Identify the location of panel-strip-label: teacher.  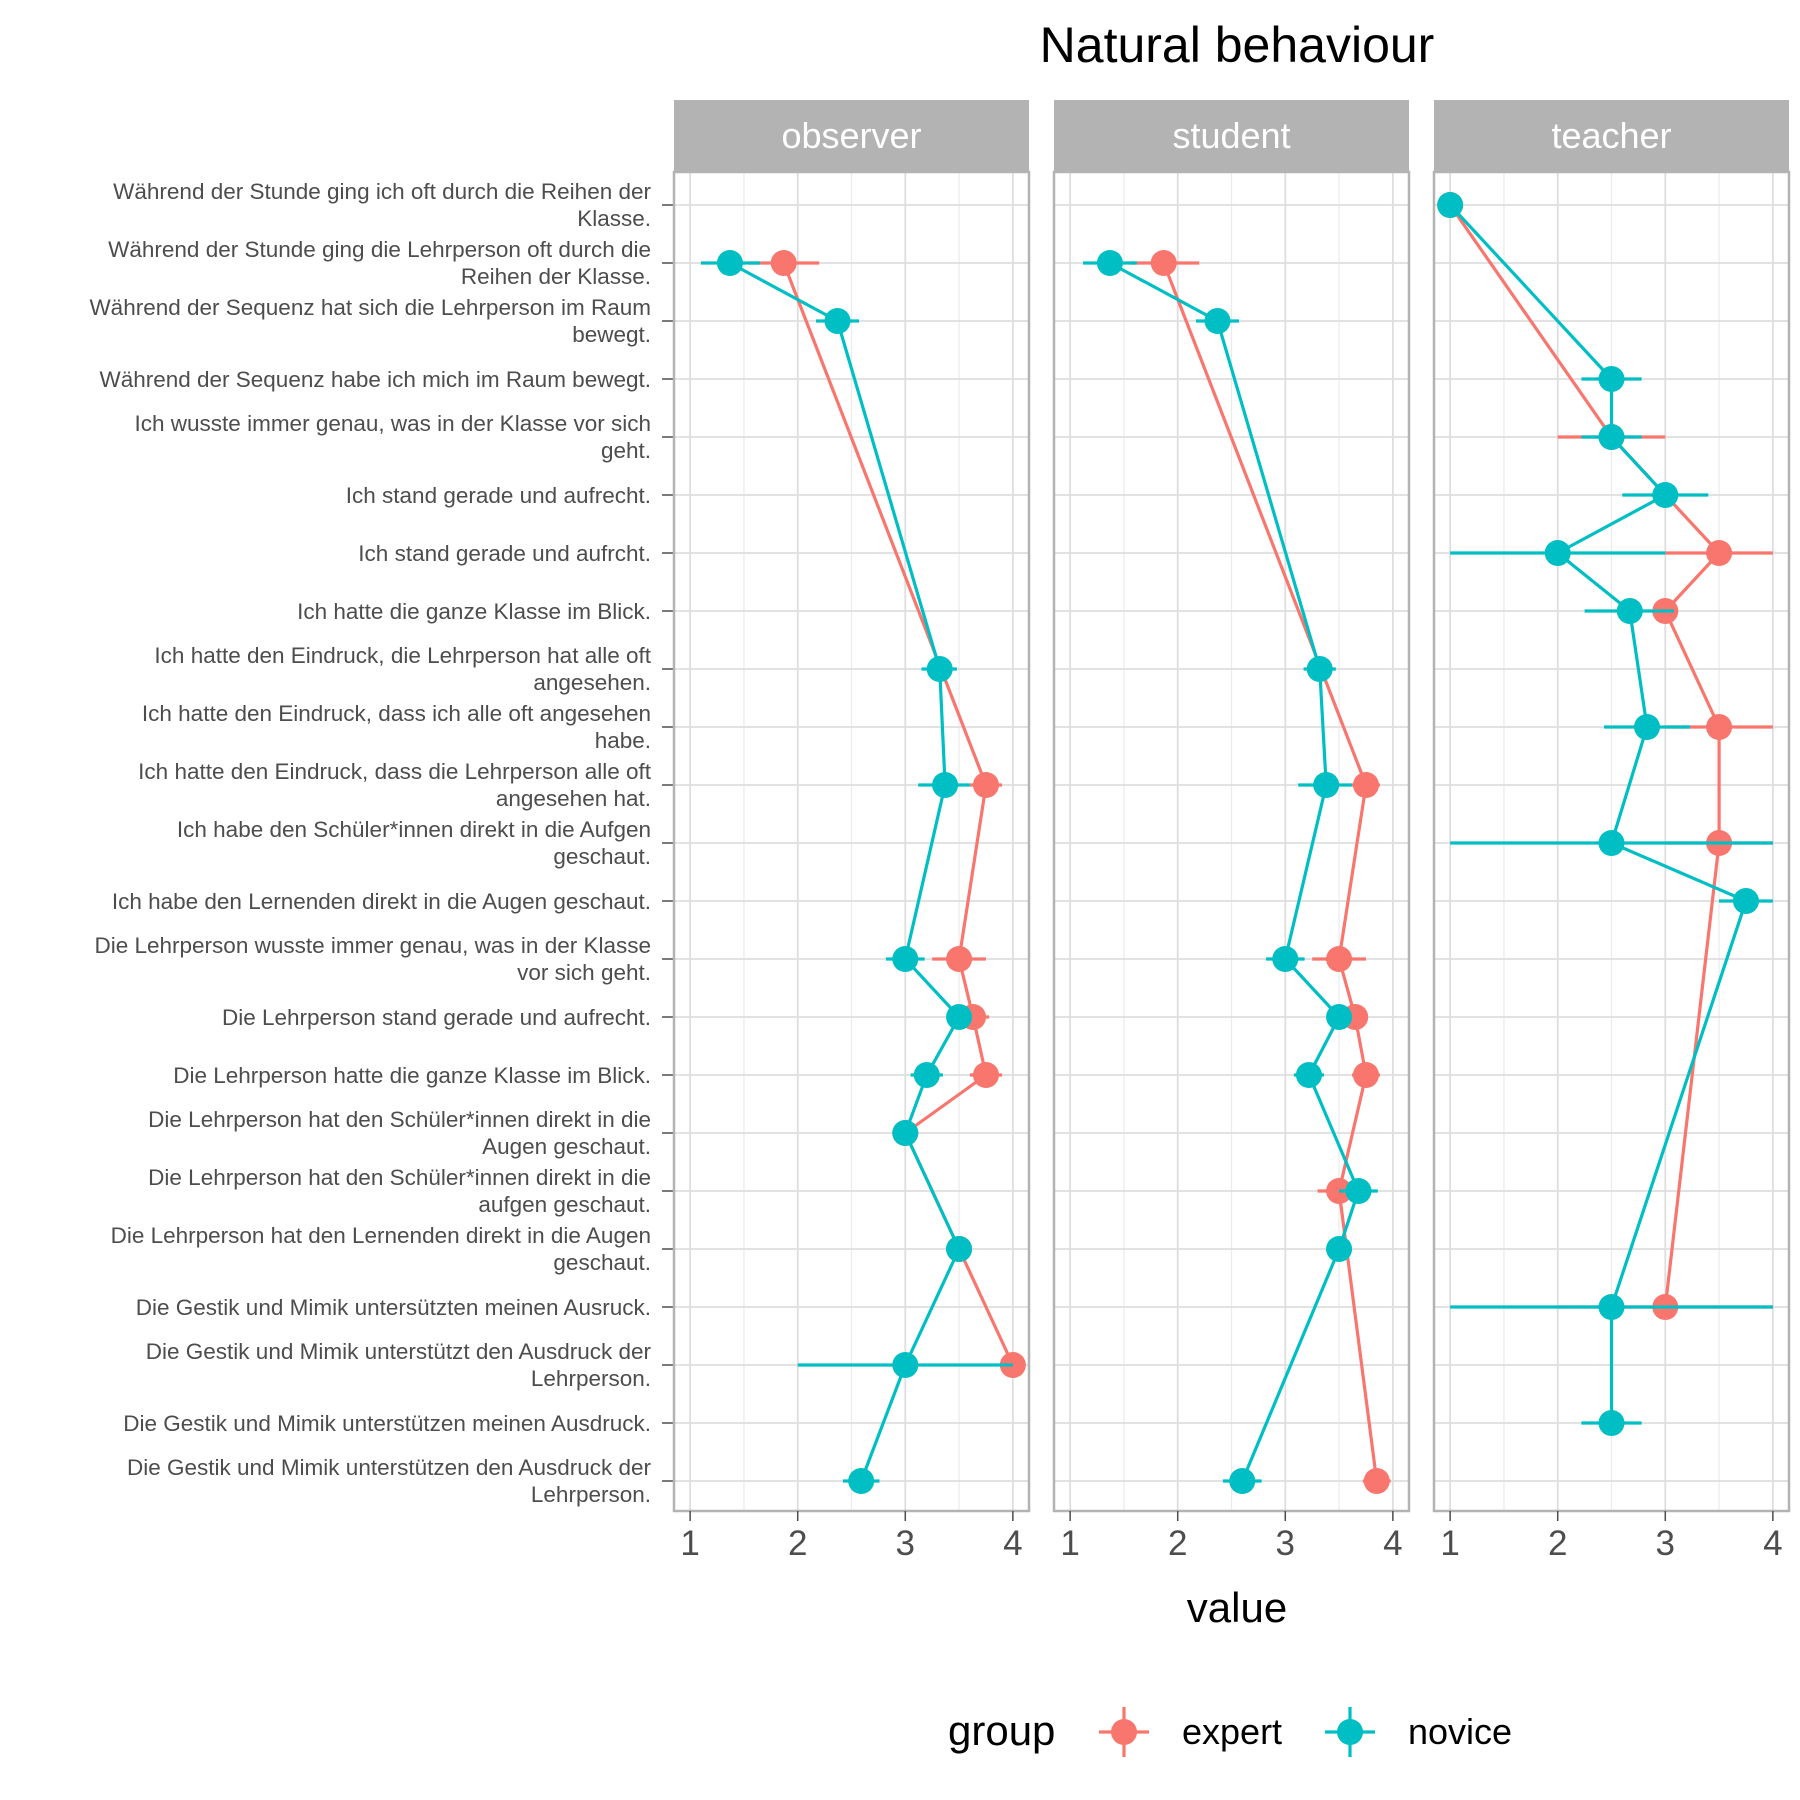
(1611, 135).